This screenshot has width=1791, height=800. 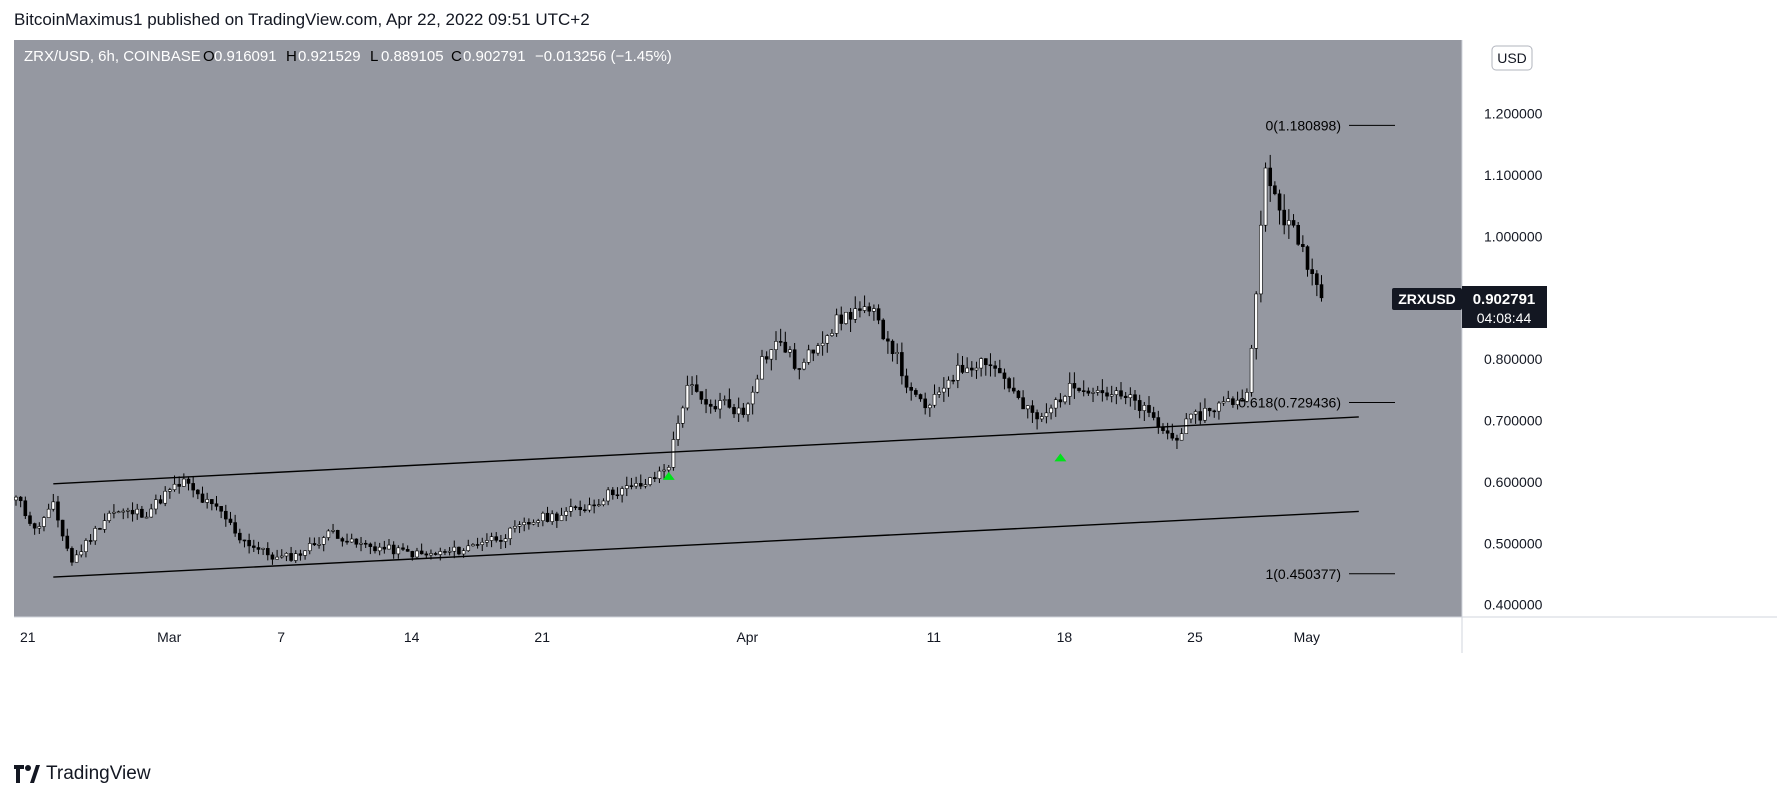 I want to click on currency-button-label: USD, so click(x=1512, y=58).